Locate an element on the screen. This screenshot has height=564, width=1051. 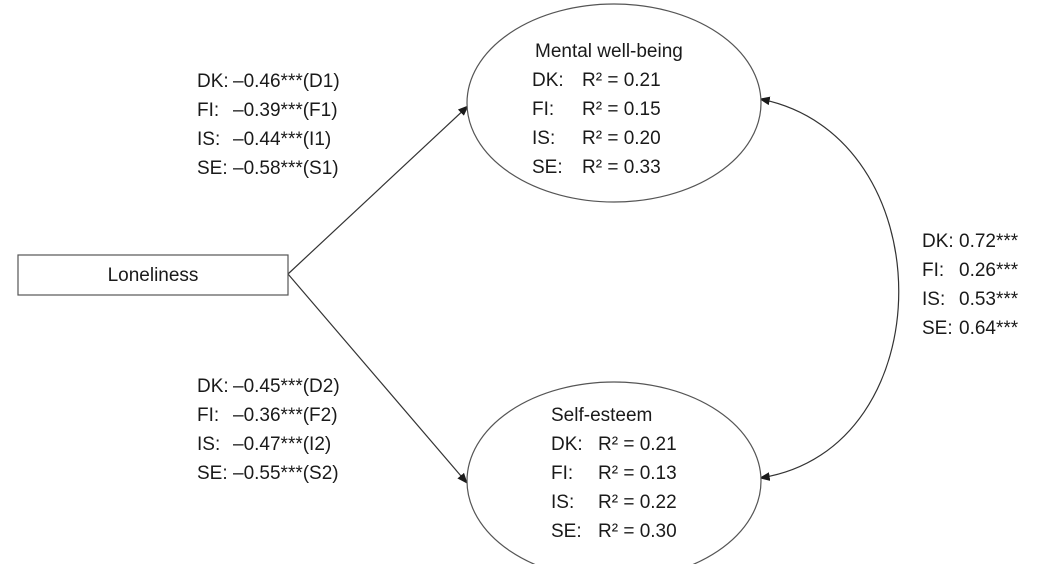
correlation-value: 0.64*** is located at coordinates (989, 328).